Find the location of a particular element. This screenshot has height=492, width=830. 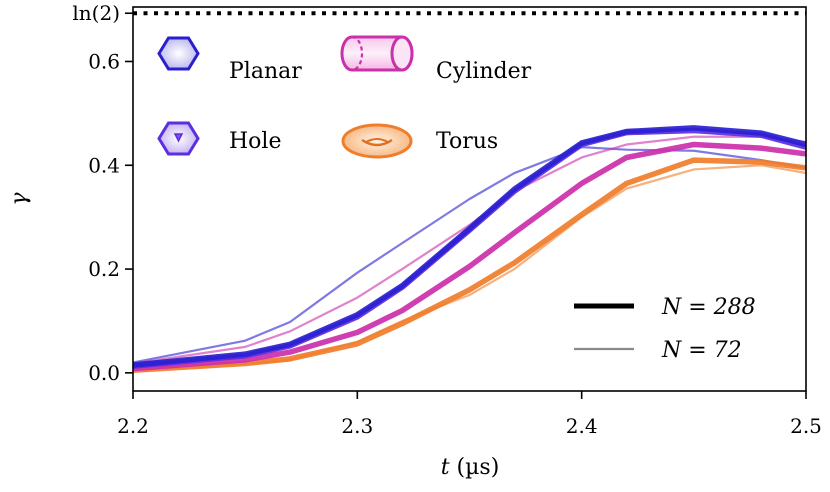

x-tick-label: 2.5 is located at coordinates (806, 426).